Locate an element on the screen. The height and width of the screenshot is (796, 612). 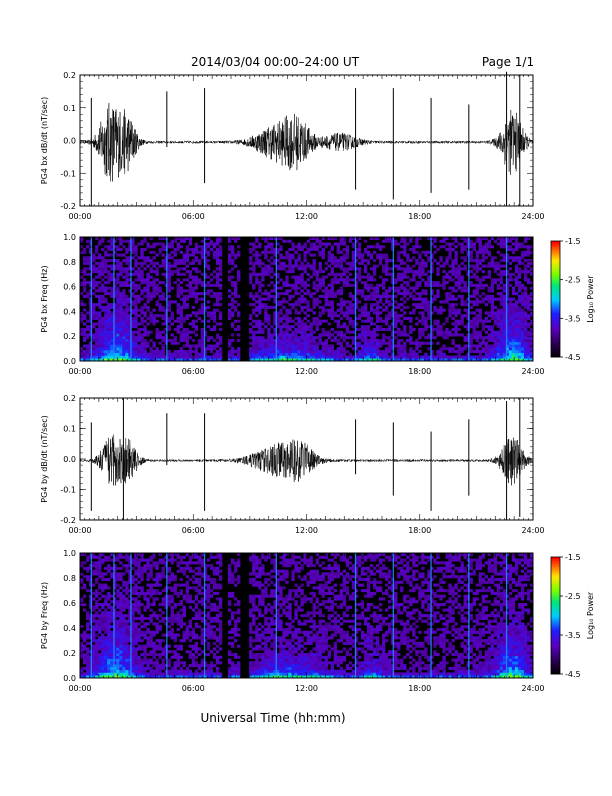
colorbar-tick-label: -4.5 is located at coordinates (573, 357).